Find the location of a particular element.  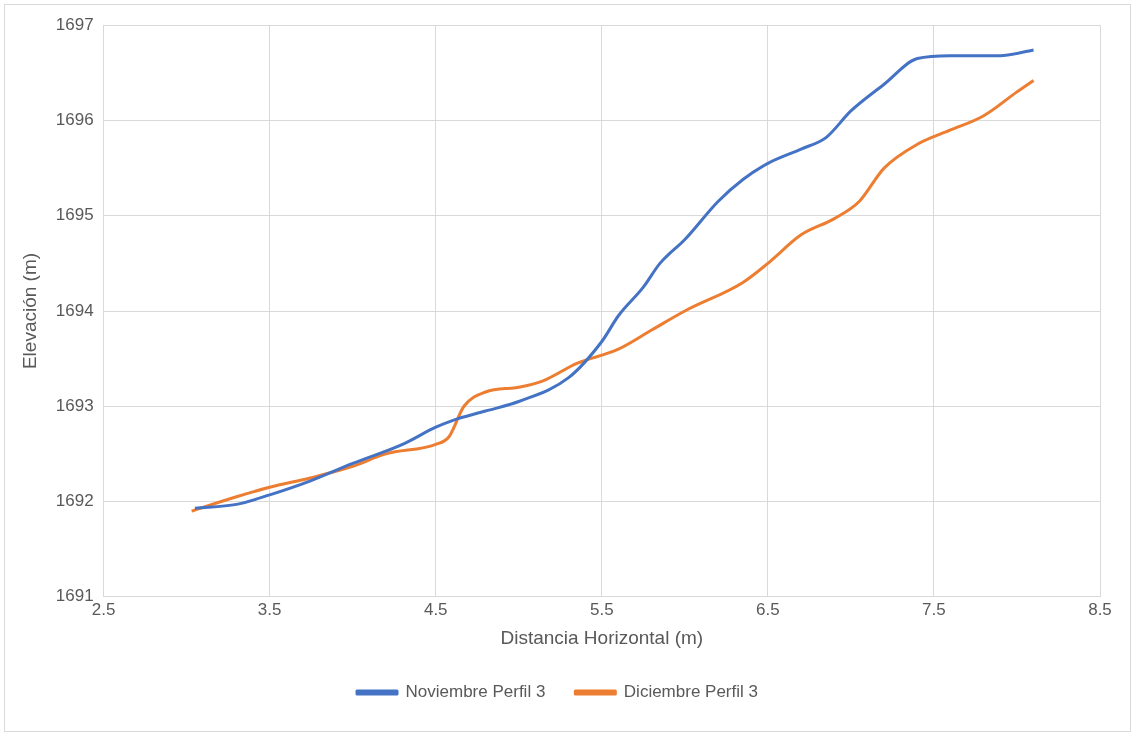

x-tick-label: 8.5 is located at coordinates (1100, 609).